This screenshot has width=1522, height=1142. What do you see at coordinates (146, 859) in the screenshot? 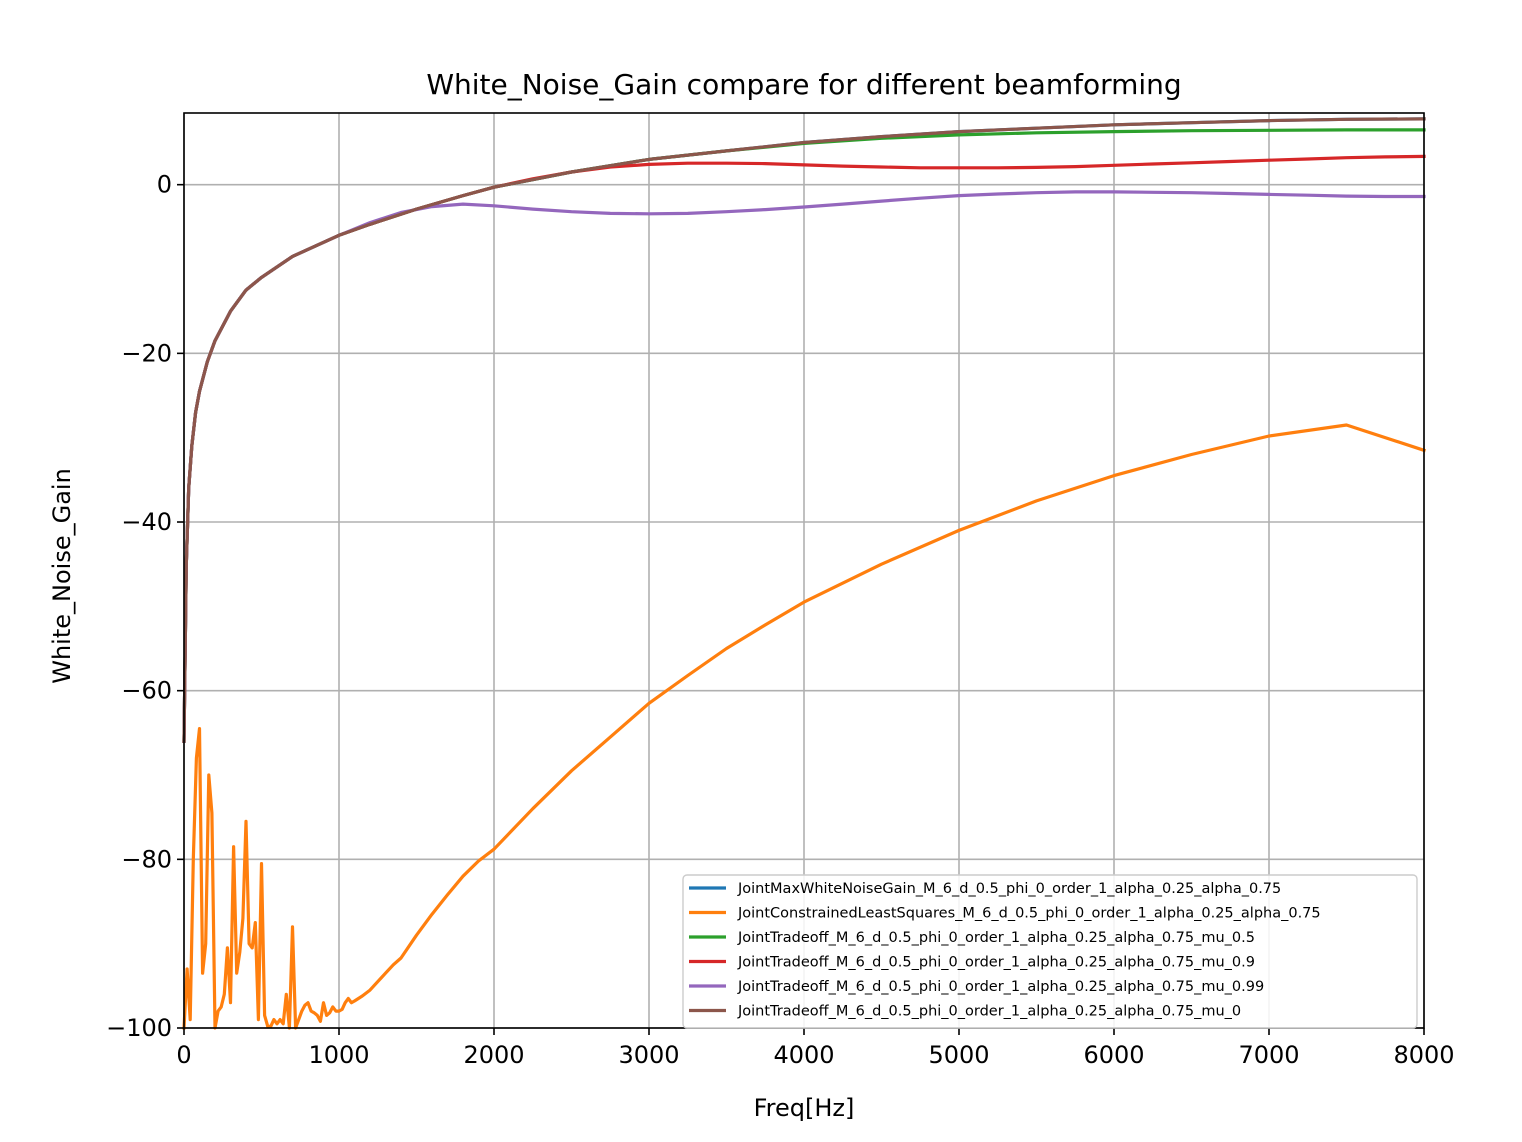
I see `y-tick-label: −80` at bounding box center [146, 859].